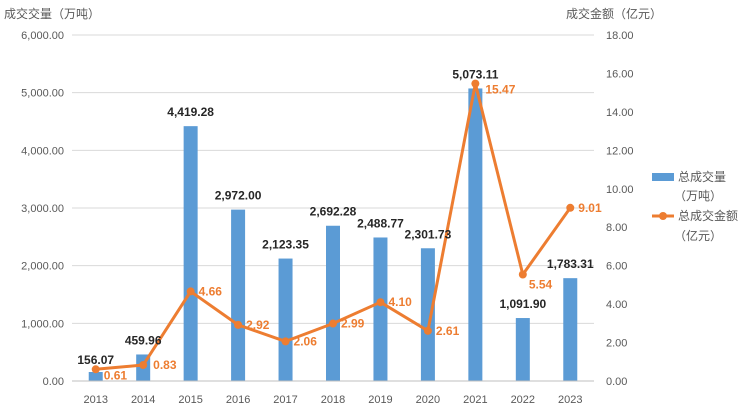 The height and width of the screenshot is (413, 752). I want to click on right-tick-label: 16.00, so click(620, 74).